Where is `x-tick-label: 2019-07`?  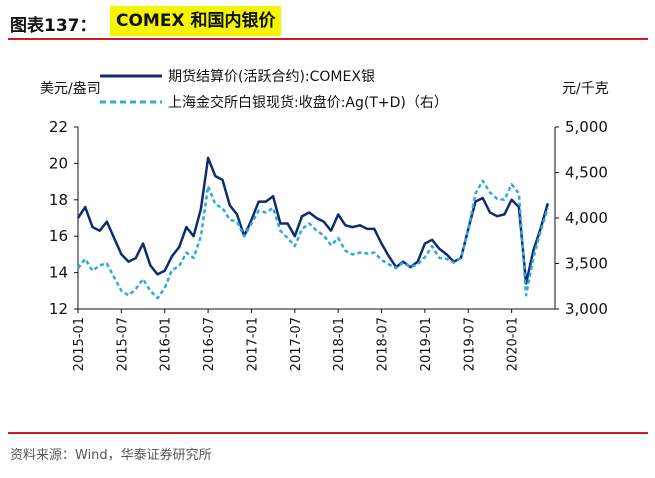 x-tick-label: 2019-07 is located at coordinates (469, 344).